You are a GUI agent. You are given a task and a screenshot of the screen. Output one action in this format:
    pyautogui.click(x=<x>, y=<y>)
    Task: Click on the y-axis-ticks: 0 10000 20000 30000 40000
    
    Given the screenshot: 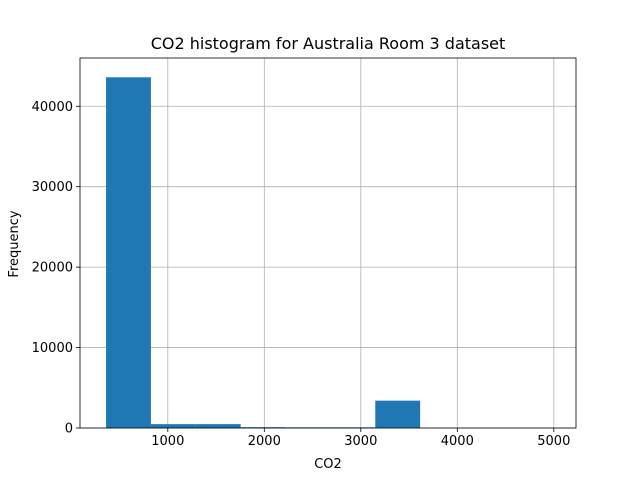 What is the action you would take?
    pyautogui.click(x=56, y=268)
    